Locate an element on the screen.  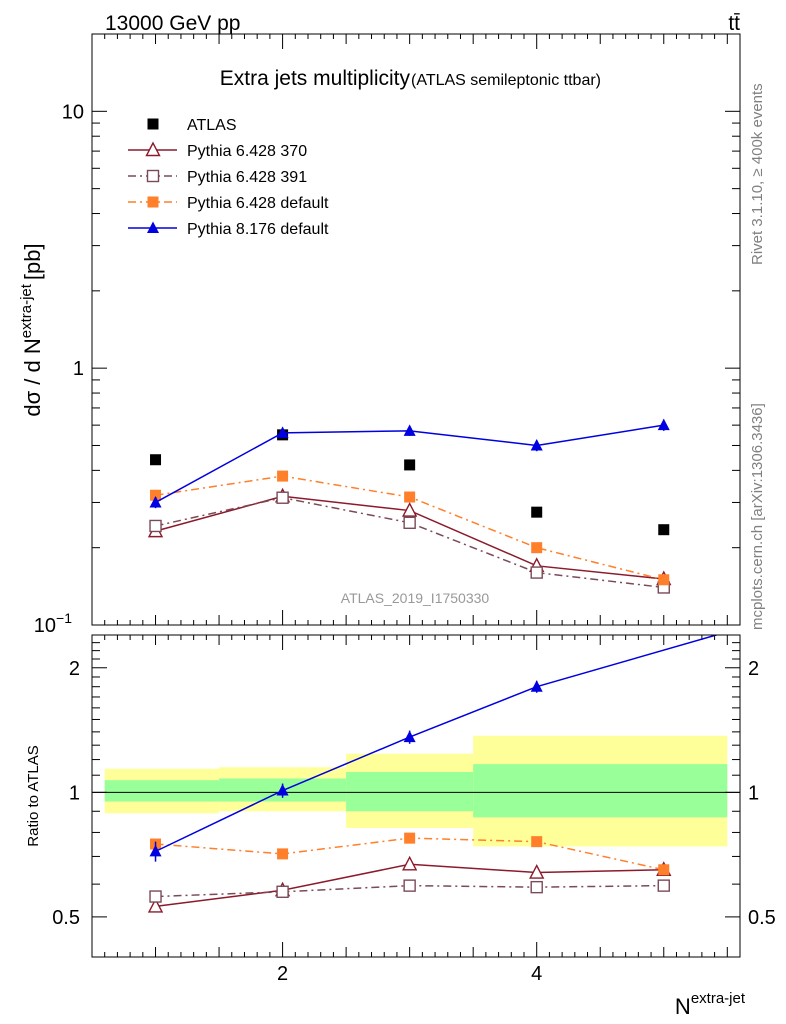
x-label-sup: extra-jet is located at coordinates (718, 998).